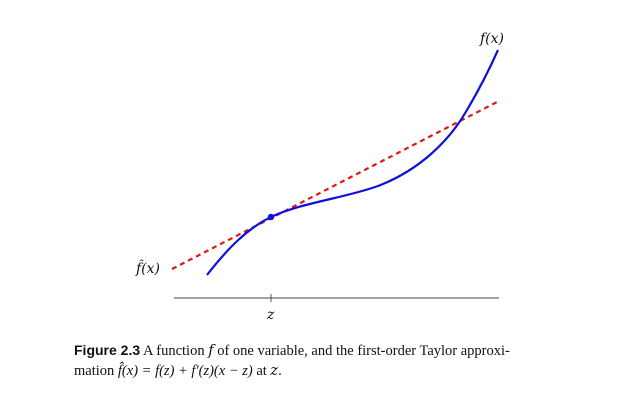  I want to click on caption-text-3: mation, so click(94, 371).